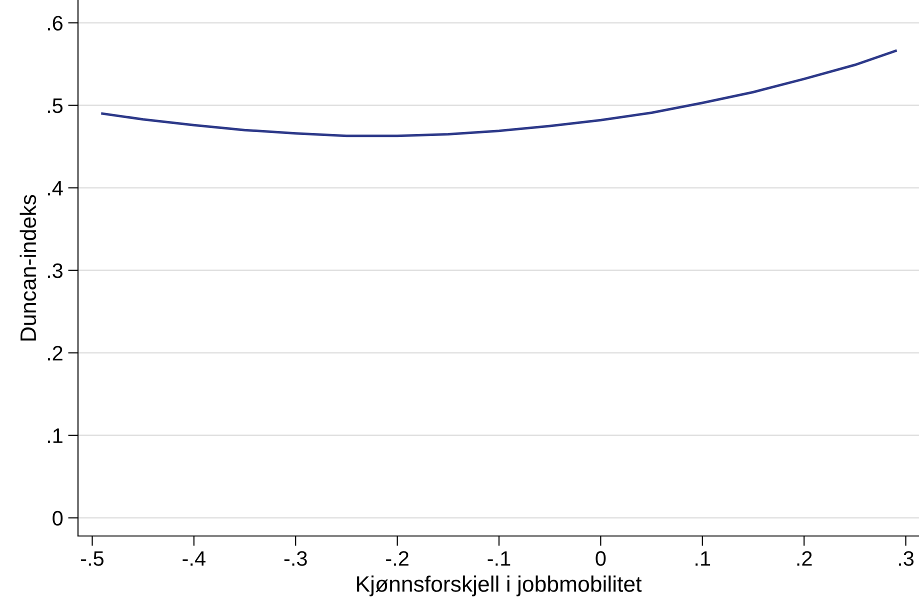  Describe the element at coordinates (499, 94) in the screenshot. I see `line-series` at that location.